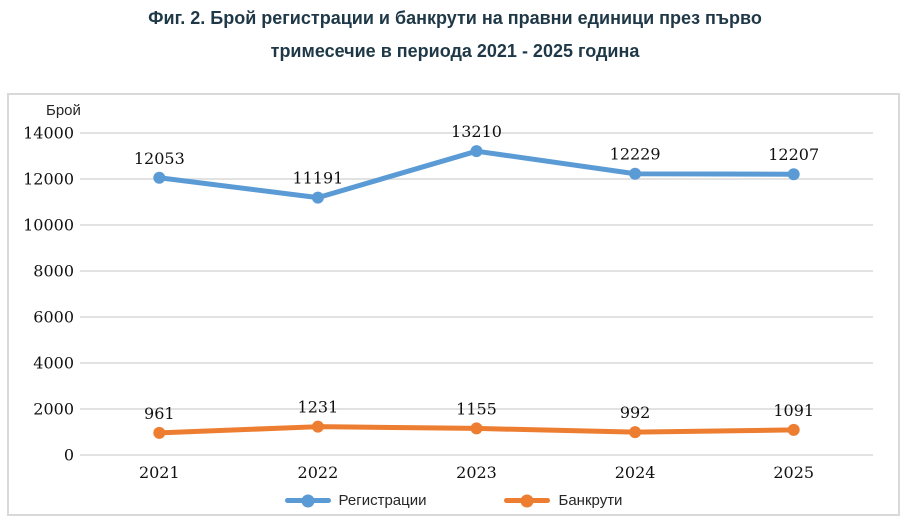  What do you see at coordinates (48, 225) in the screenshot?
I see `y-tick-label: 10000` at bounding box center [48, 225].